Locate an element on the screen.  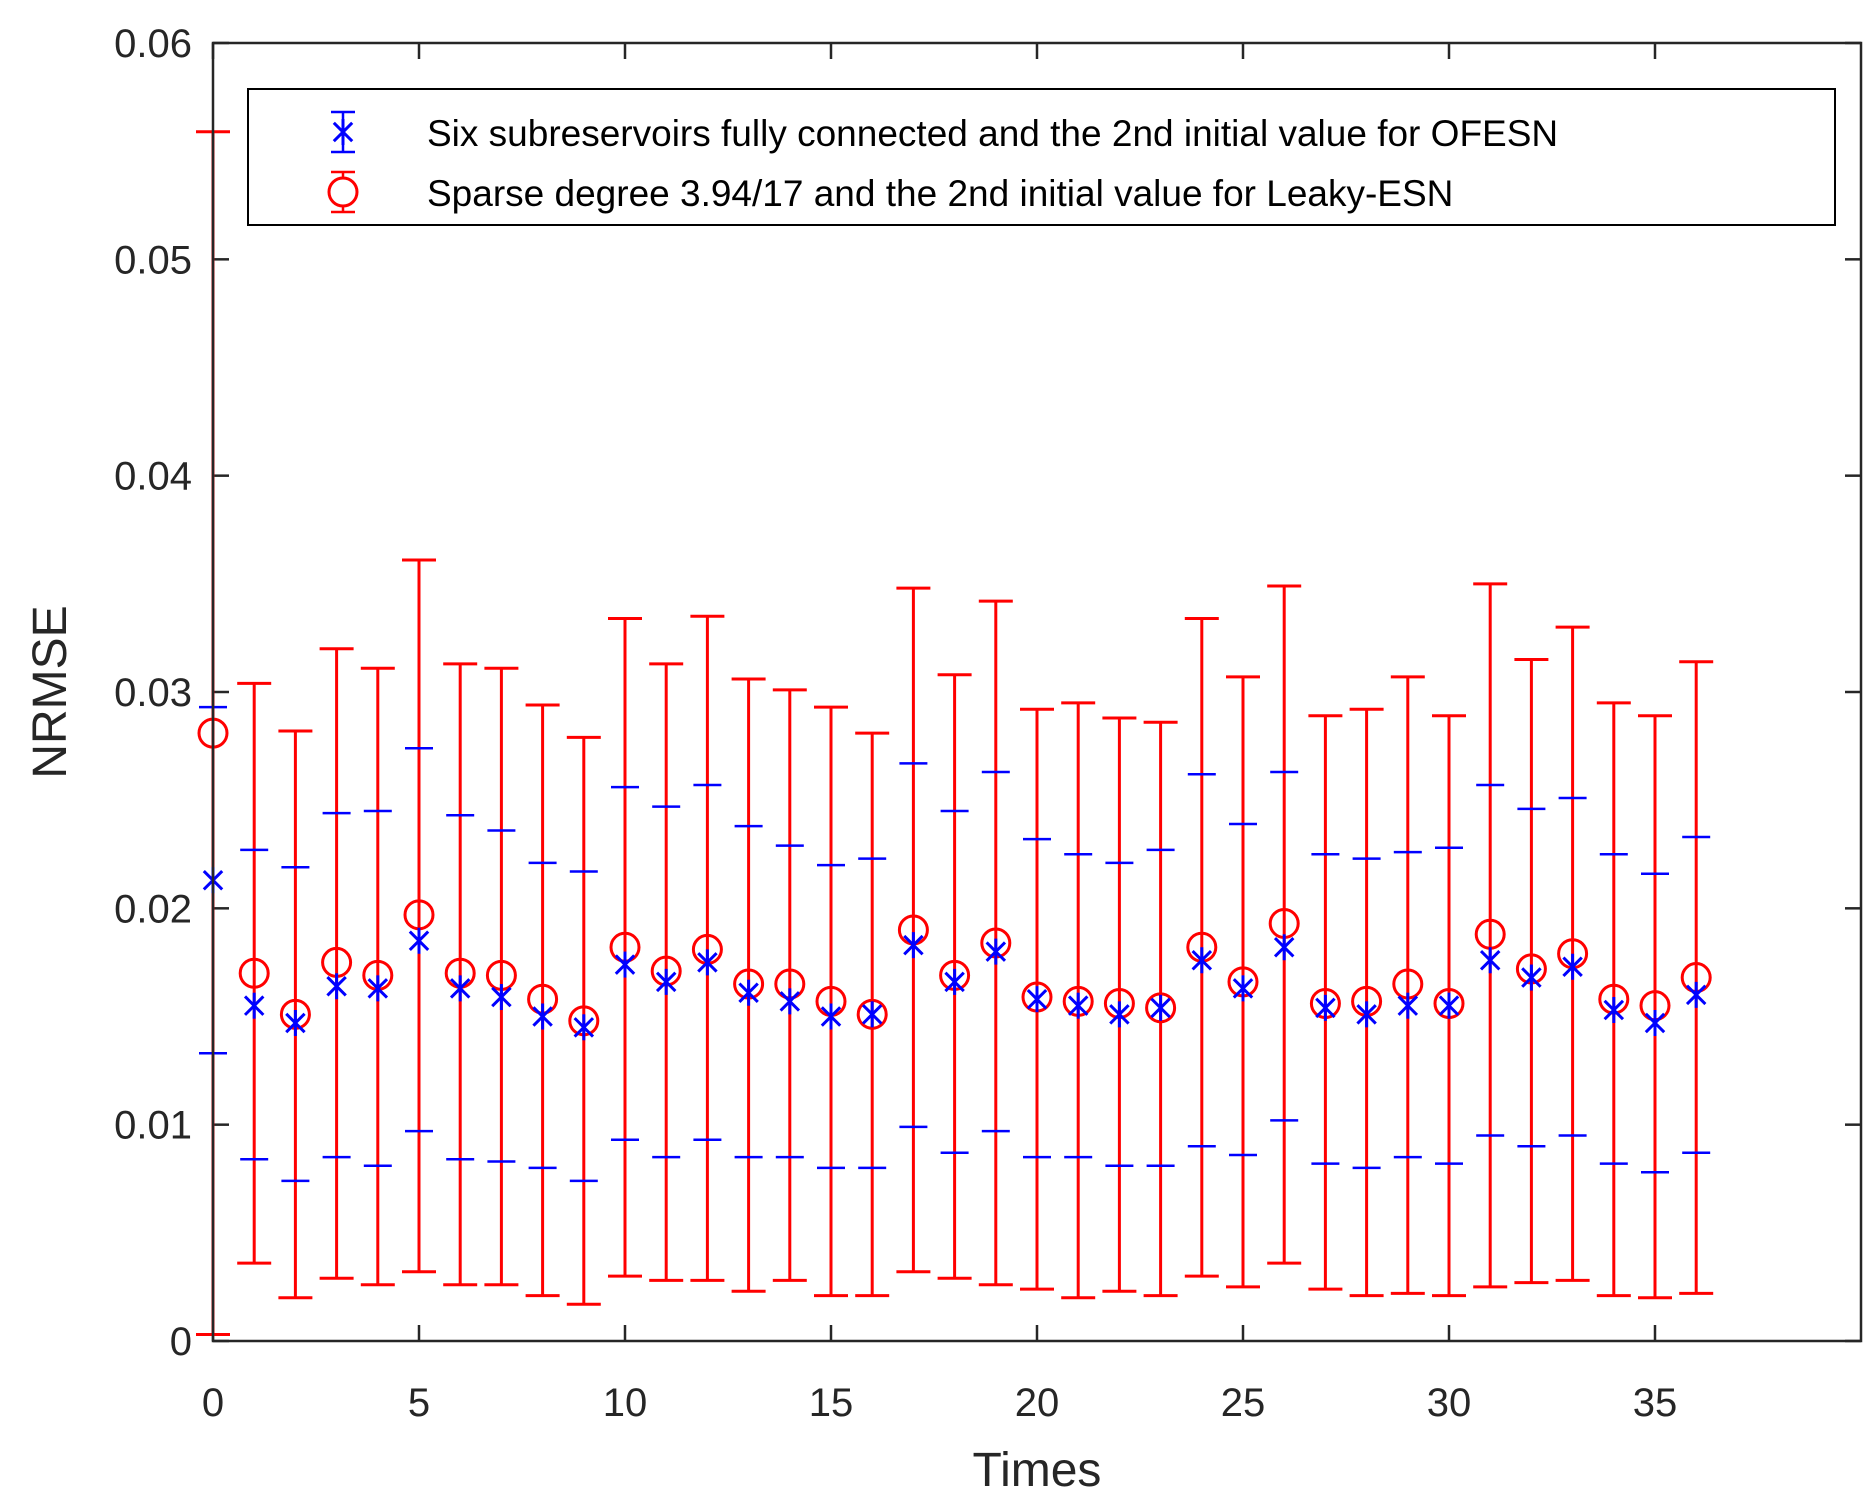
x-tick-label: 25 is located at coordinates (1243, 1403).